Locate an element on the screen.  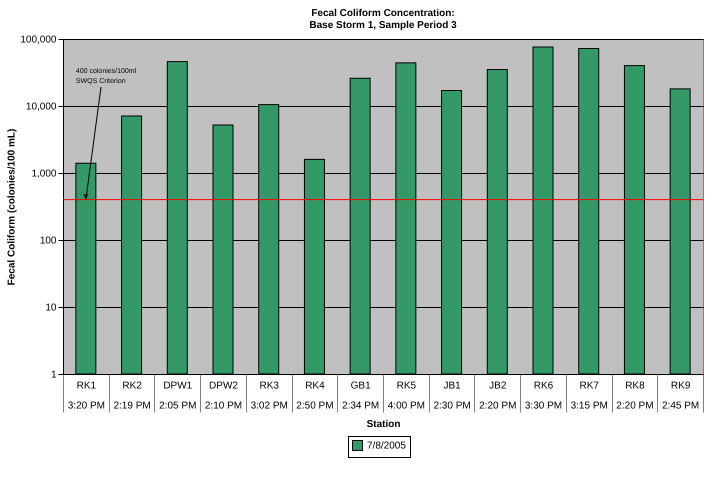
y-tick-label: 10,000 is located at coordinates (41, 107).